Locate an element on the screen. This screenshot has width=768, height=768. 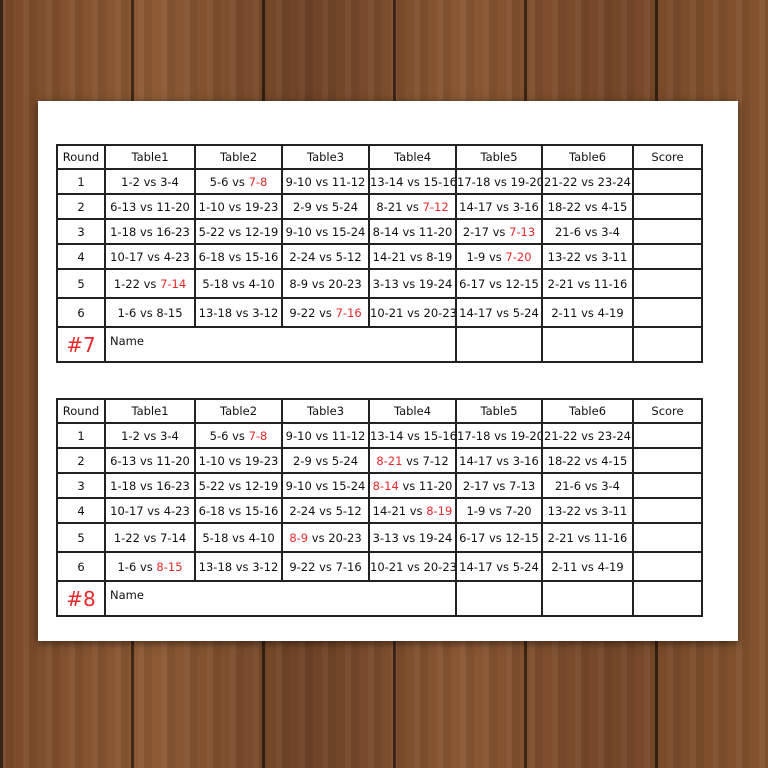
column-header: Table1 is located at coordinates (150, 157).